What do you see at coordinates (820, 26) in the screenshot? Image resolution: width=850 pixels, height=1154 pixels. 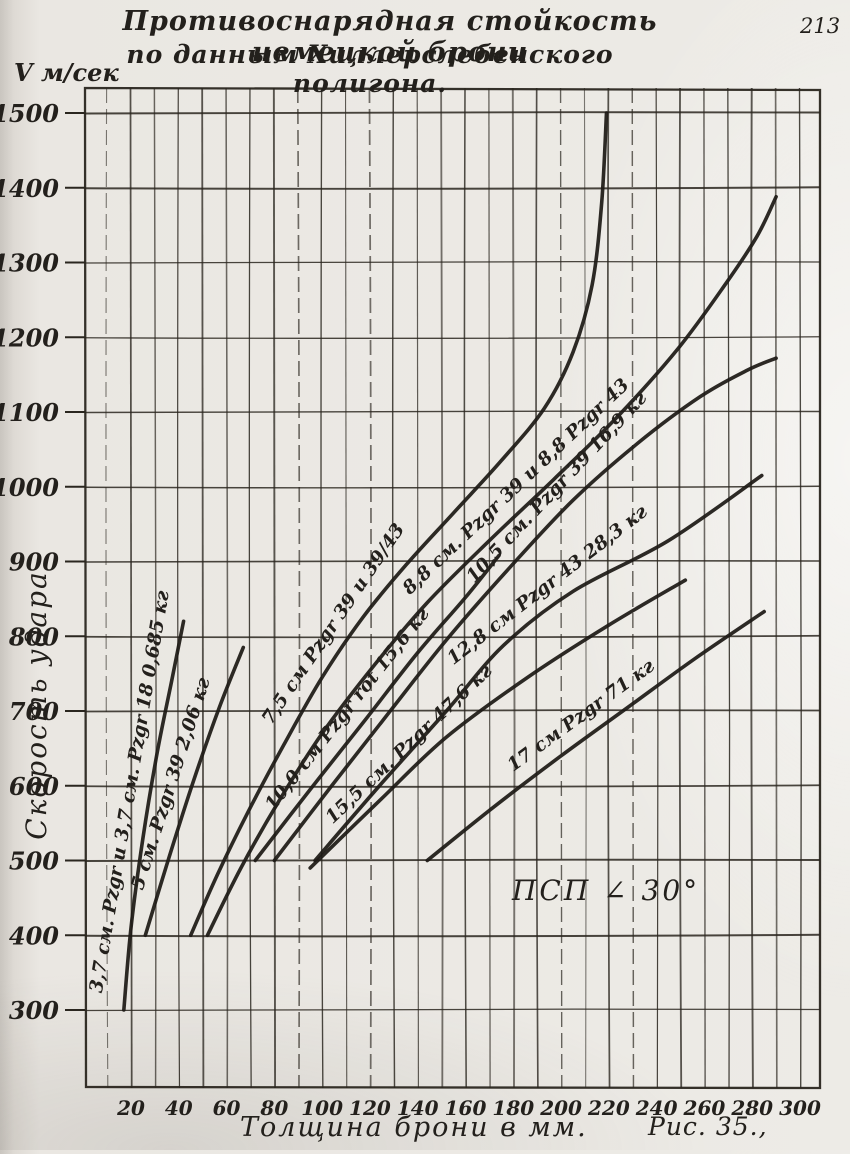 I see `page-number: 213` at bounding box center [820, 26].